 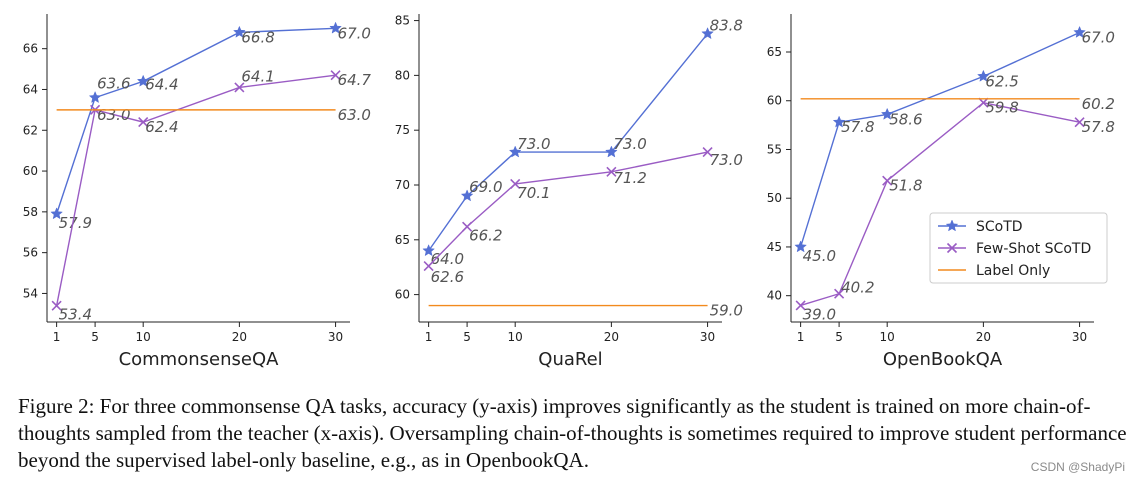 What do you see at coordinates (585, 311) in the screenshot?
I see `series-label-only: 59.0` at bounding box center [585, 311].